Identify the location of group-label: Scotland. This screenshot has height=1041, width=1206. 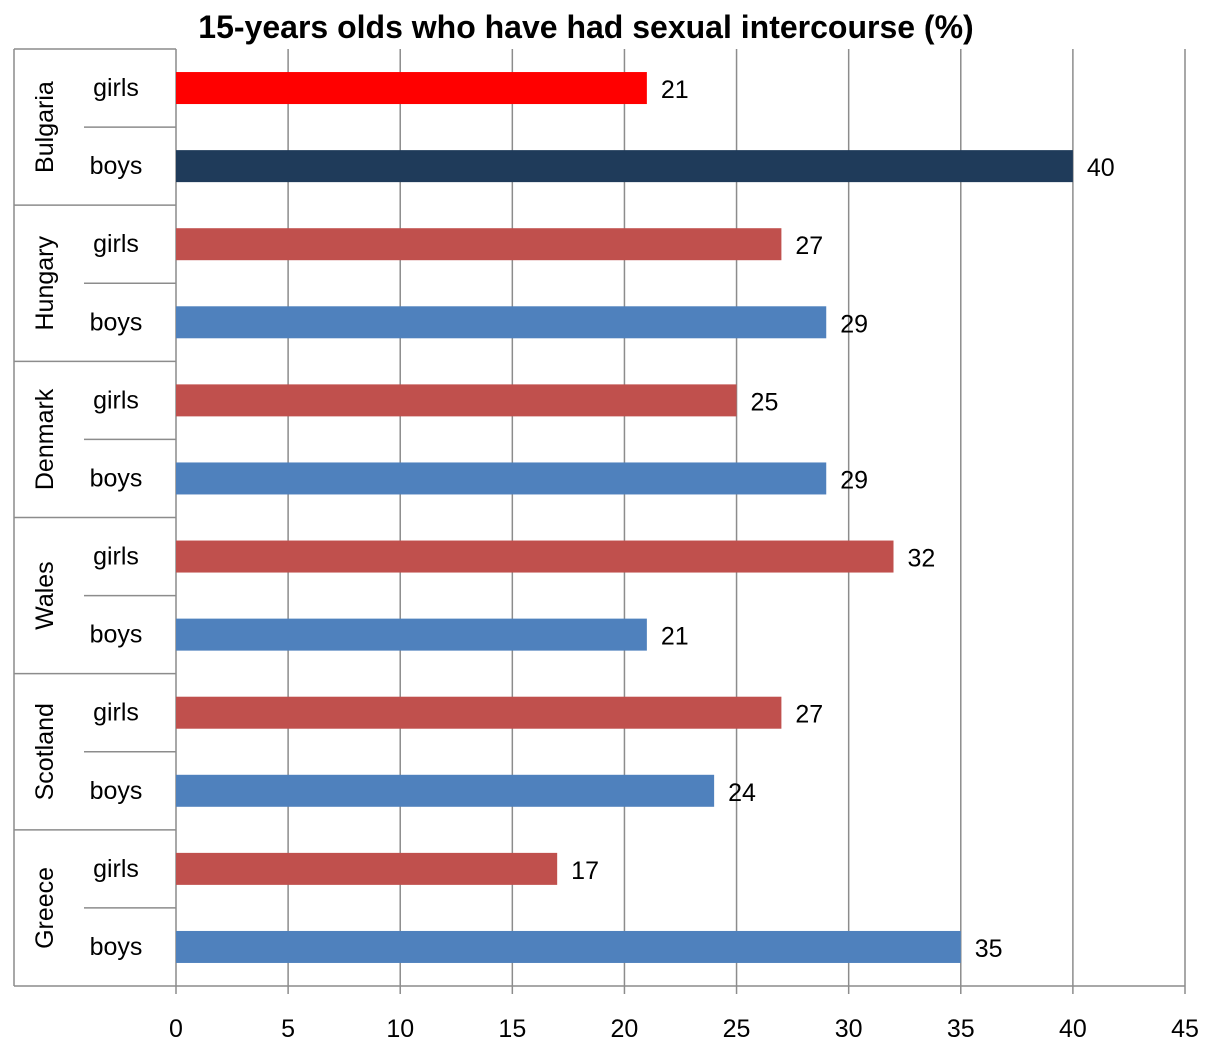
(45, 751).